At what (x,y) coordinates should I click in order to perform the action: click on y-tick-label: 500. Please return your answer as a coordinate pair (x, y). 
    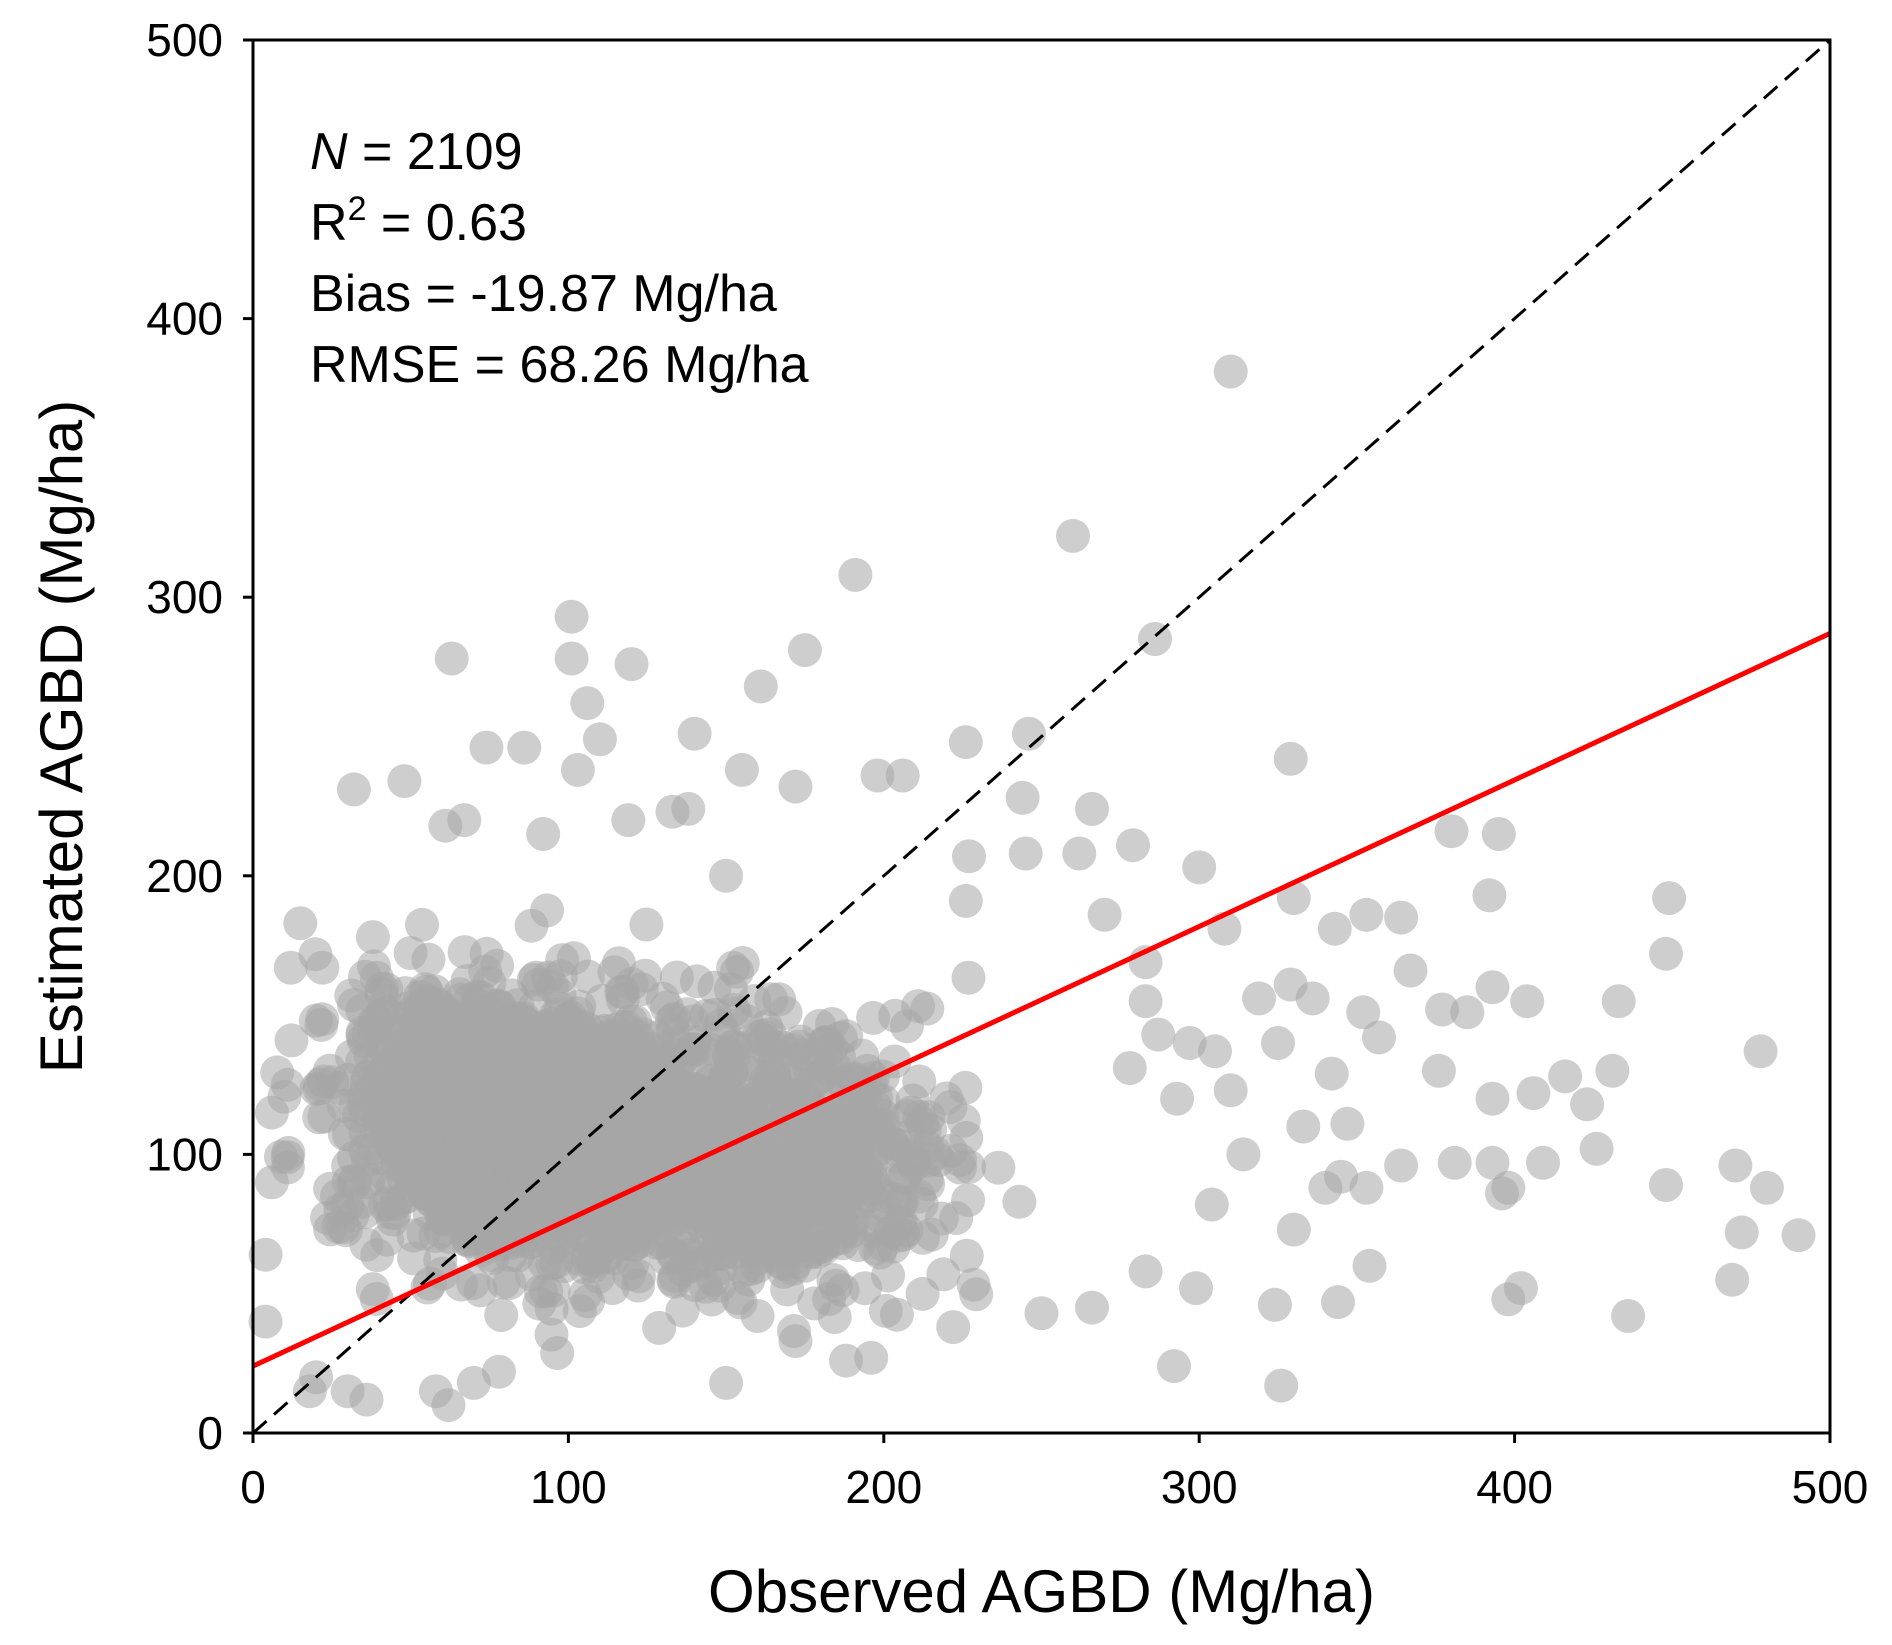
    Looking at the image, I should click on (184, 40).